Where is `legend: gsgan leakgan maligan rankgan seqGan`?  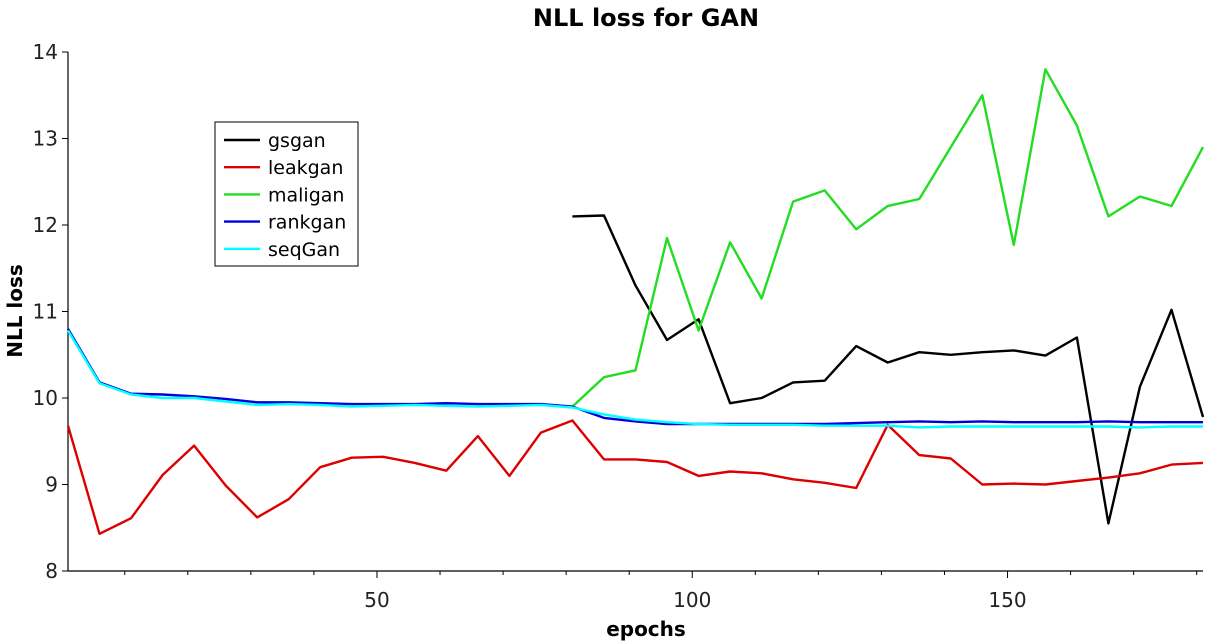
legend: gsgan leakgan maligan rankgan seqGan is located at coordinates (286, 194).